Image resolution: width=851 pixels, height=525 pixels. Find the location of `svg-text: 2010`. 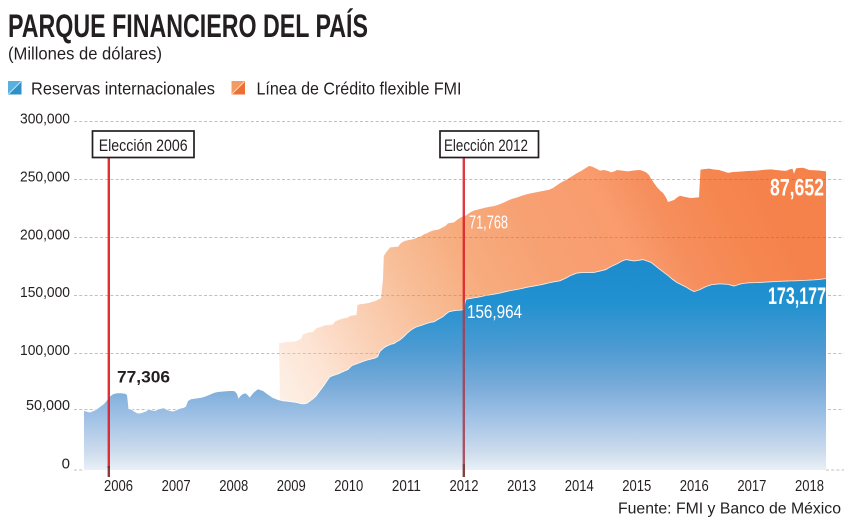

svg-text: 2010 is located at coordinates (348, 486).